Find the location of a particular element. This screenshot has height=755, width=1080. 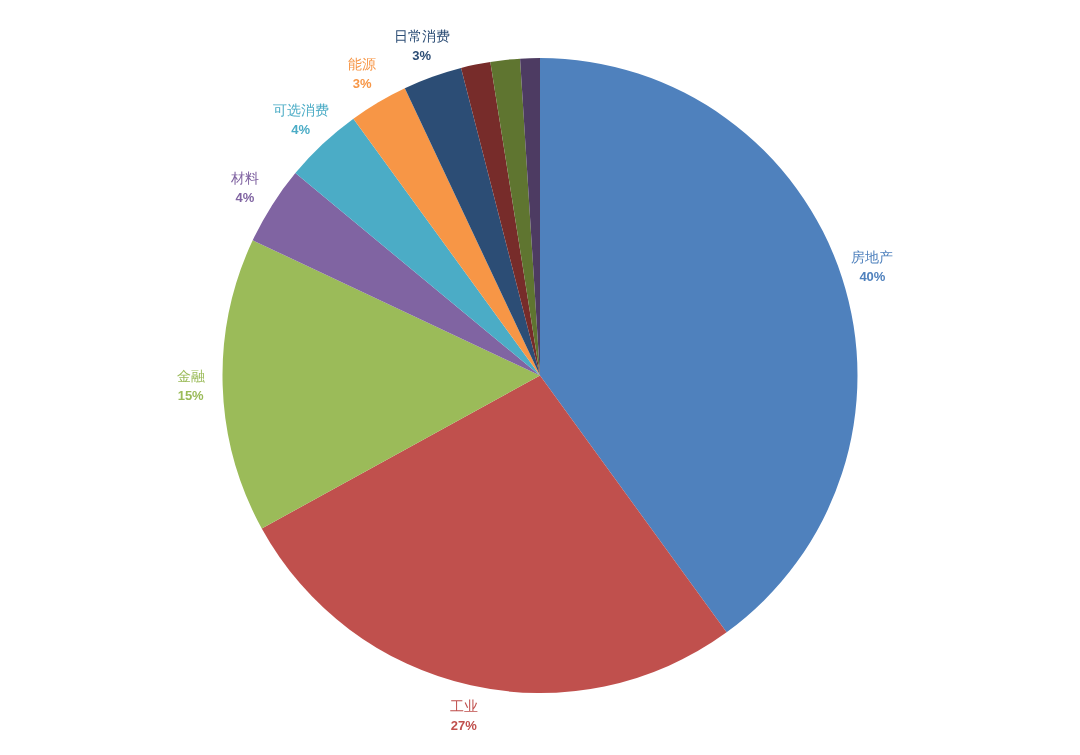

data-label: 27% is located at coordinates (464, 726).